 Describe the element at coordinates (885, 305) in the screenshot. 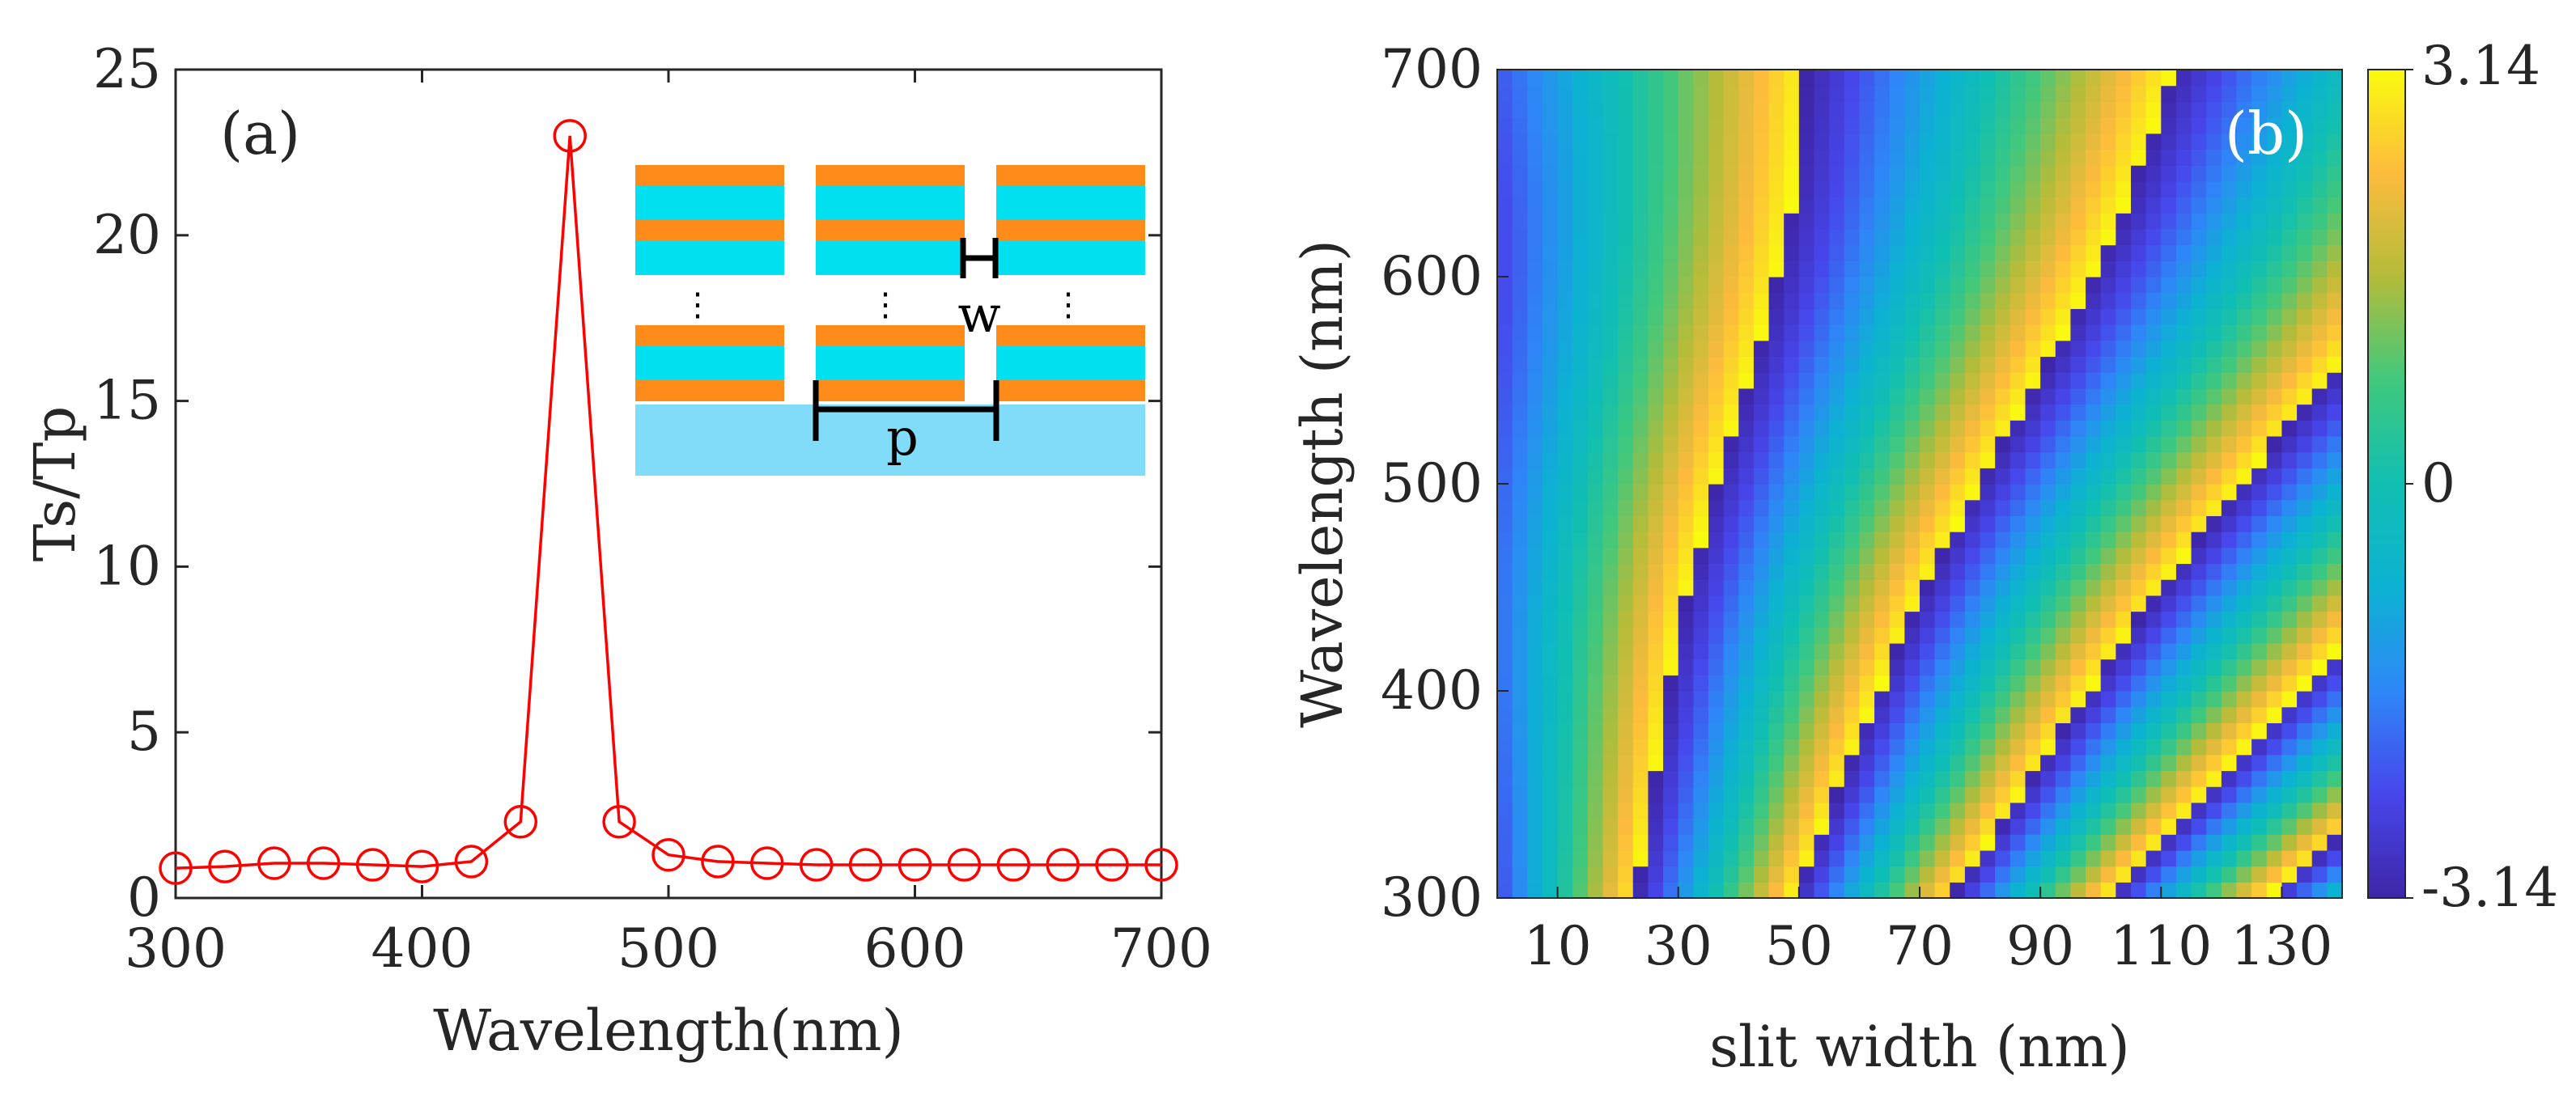

I see `inset-dots-2: ⋮` at that location.